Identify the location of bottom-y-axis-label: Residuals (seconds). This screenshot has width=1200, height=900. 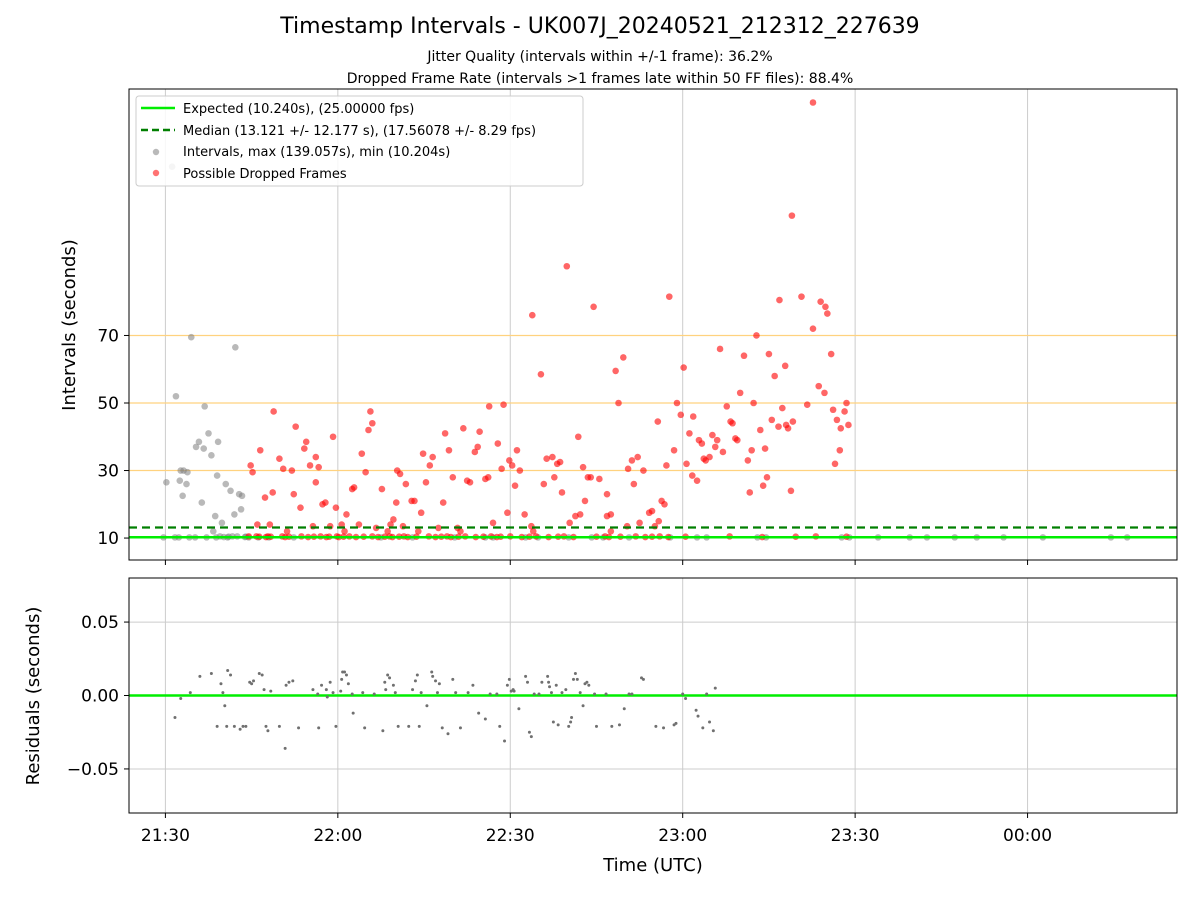
(33, 696).